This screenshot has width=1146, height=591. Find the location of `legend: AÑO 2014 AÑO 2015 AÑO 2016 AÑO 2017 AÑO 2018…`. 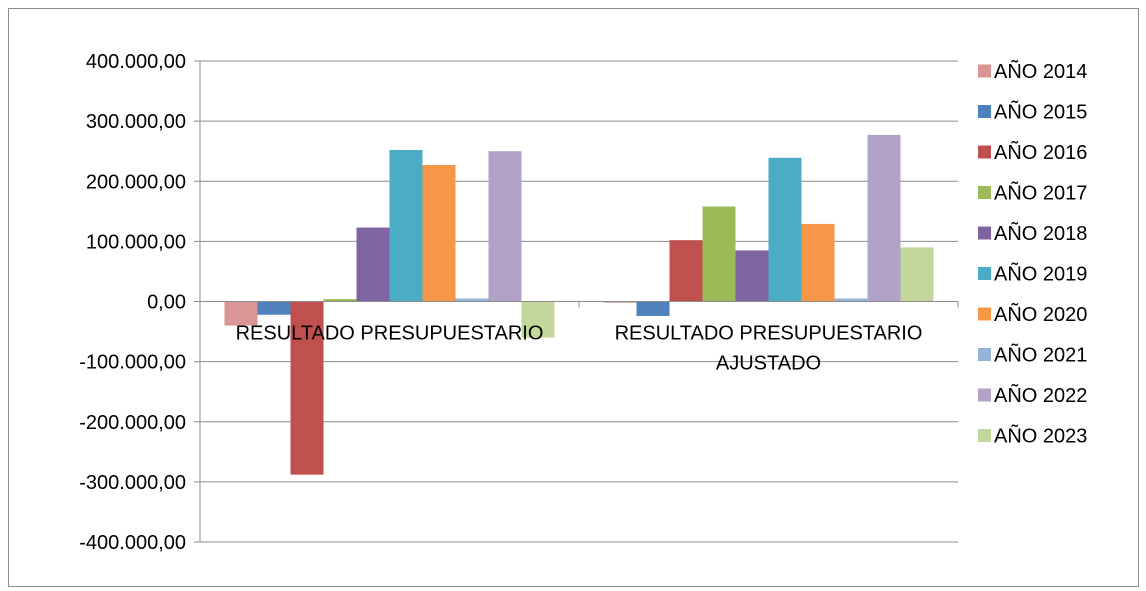

legend: AÑO 2014 AÑO 2015 AÑO 2016 AÑO 2017 AÑO 2018… is located at coordinates (1032, 253).